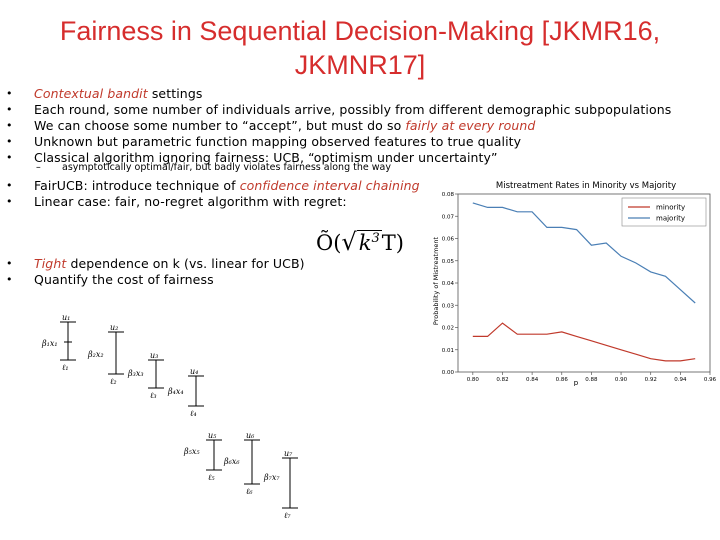  Describe the element at coordinates (175, 391) in the screenshot. I see `diagram-label: β₄x₄` at that location.